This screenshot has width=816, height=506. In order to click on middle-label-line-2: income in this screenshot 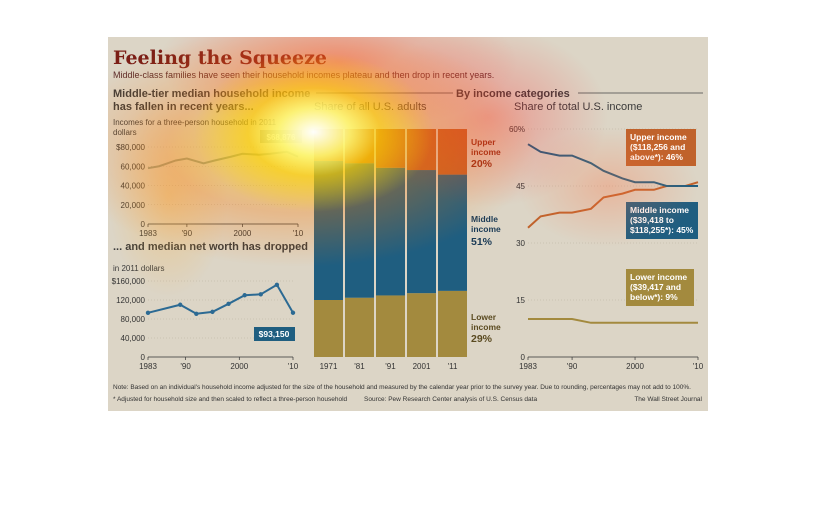, I will do `click(486, 229)`.